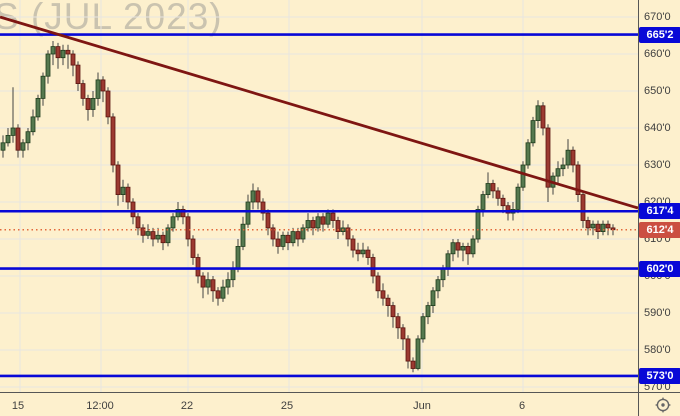  Describe the element at coordinates (657, 17) in the screenshot. I see `y-axis-tick: 670'0` at that location.